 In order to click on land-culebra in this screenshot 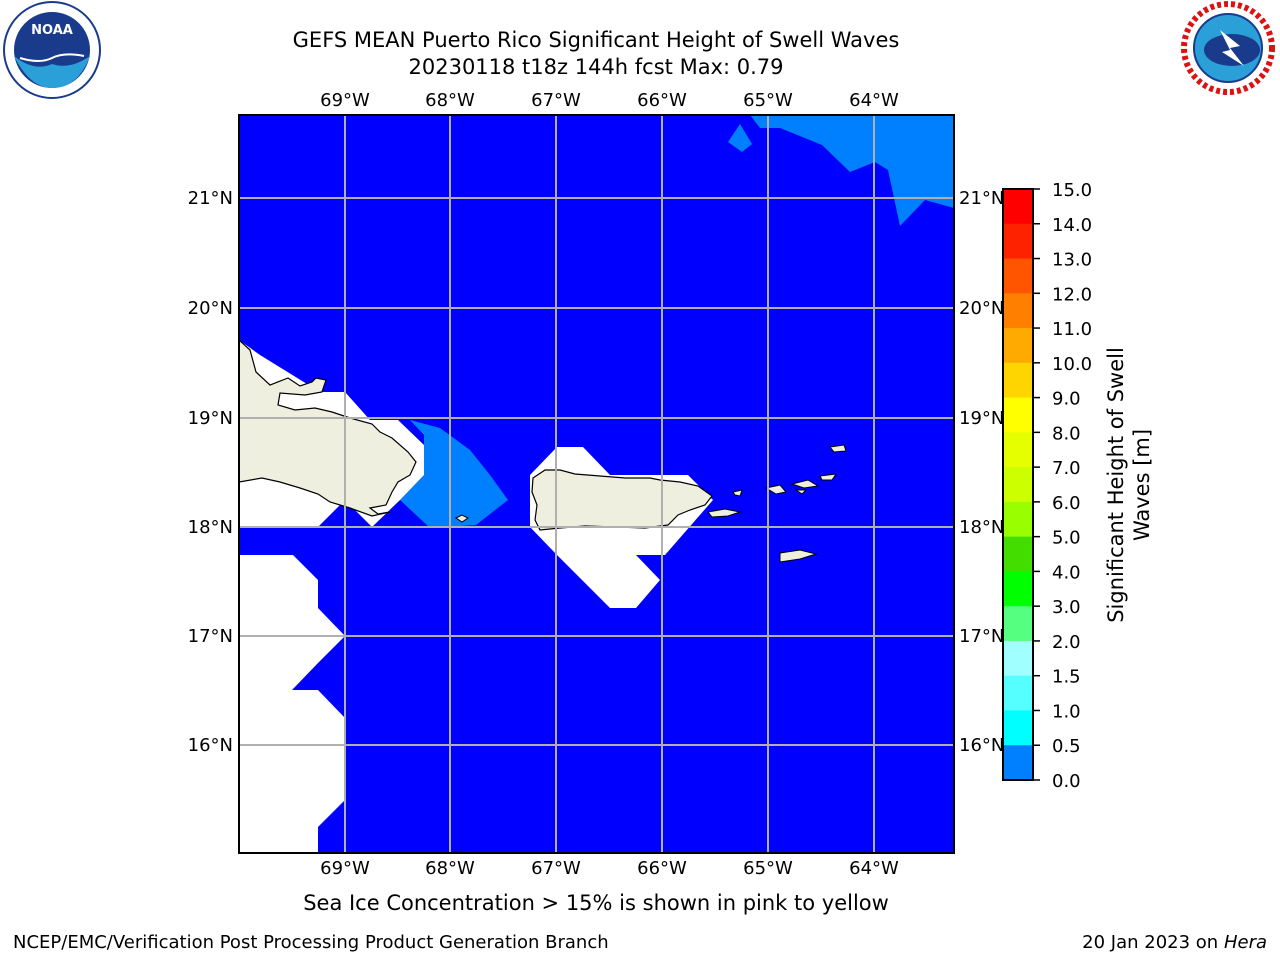, I will do `click(737, 493)`.